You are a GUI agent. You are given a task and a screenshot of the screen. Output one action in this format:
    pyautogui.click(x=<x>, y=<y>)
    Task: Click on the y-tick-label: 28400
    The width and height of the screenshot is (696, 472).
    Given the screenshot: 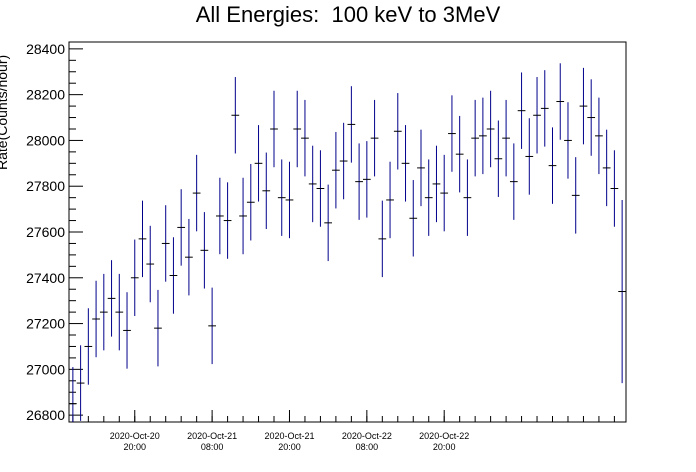 What is the action you would take?
    pyautogui.click(x=45, y=49)
    